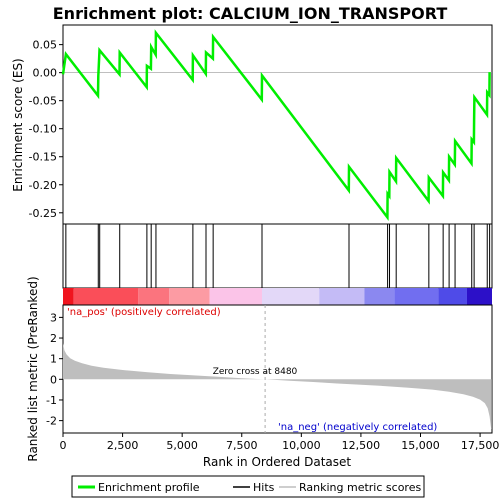 The width and height of the screenshot is (500, 500). Describe the element at coordinates (53, 338) in the screenshot. I see `metric-y-tick-label: 2` at that location.